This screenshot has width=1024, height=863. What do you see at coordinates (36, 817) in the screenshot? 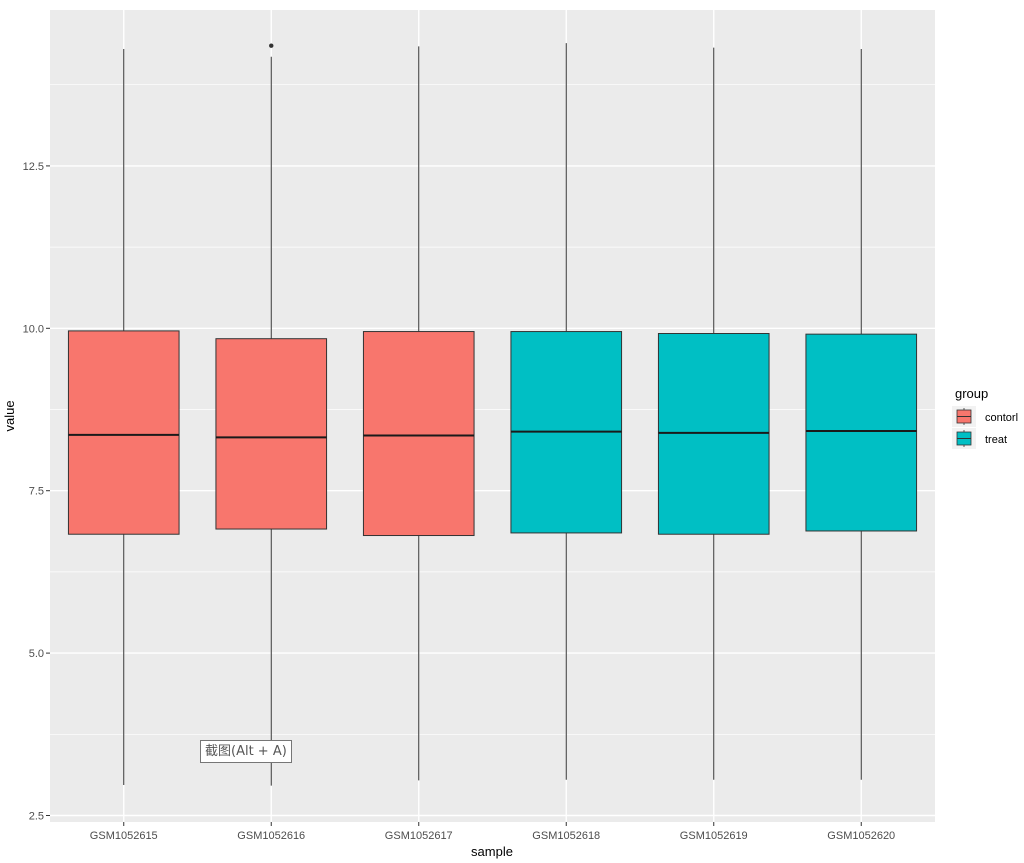
I see `y-tick-label: 2.5` at bounding box center [36, 817].